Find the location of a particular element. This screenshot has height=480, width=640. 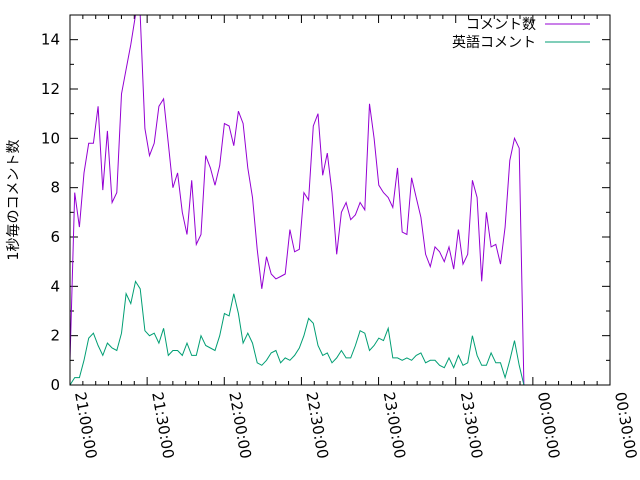

y-tick-label: 14 is located at coordinates (50, 40).